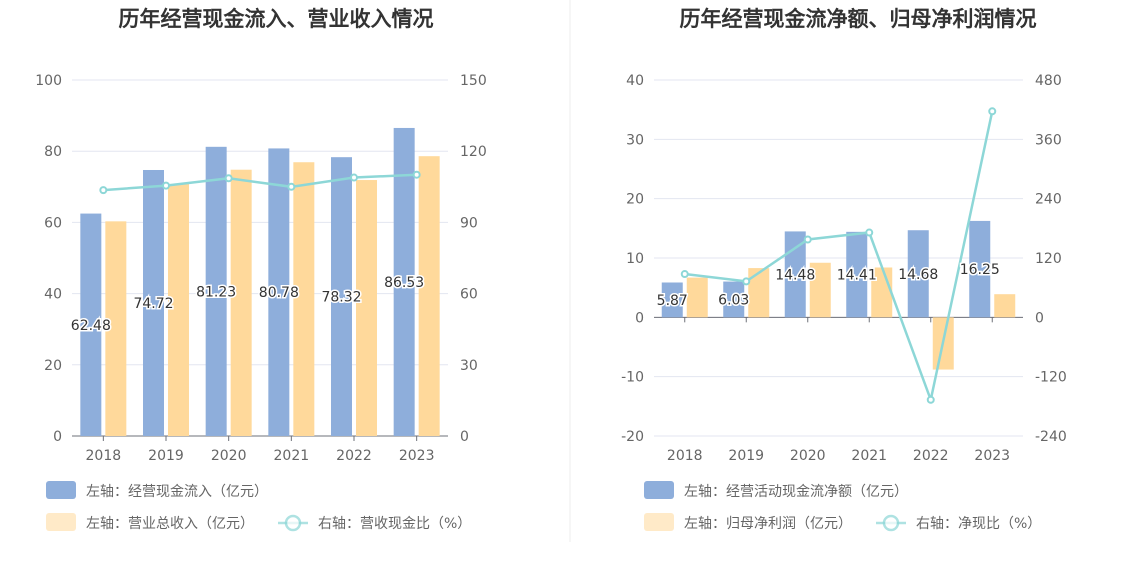 This screenshot has height=582, width=1134. I want to click on data-label: 6.03, so click(733, 300).